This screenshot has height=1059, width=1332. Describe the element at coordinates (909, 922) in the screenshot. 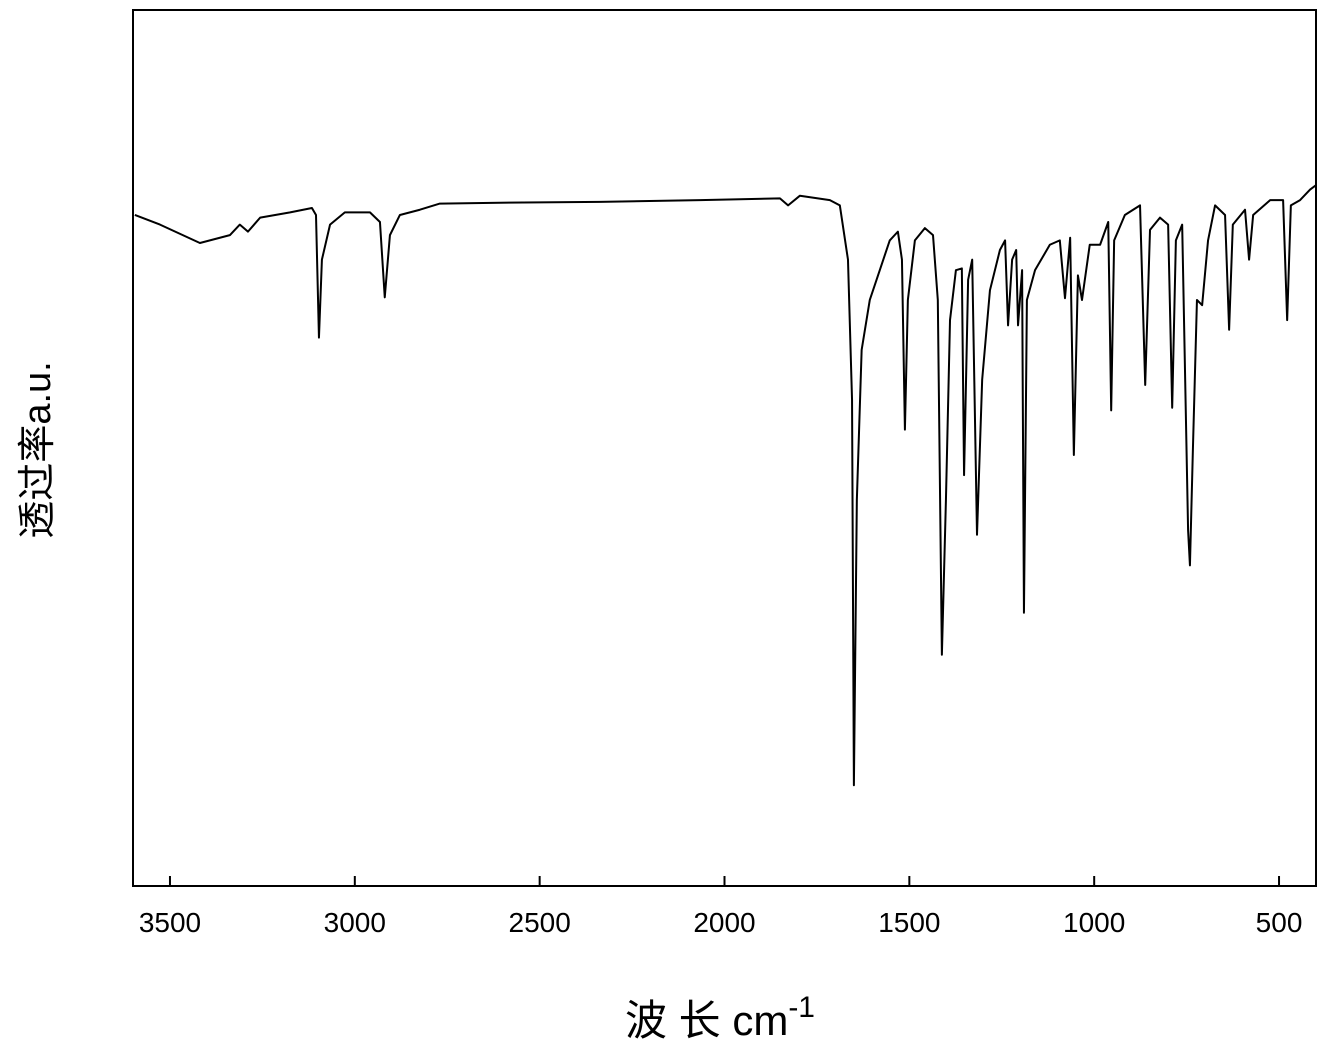

I see `x-tick-label: 1500` at that location.